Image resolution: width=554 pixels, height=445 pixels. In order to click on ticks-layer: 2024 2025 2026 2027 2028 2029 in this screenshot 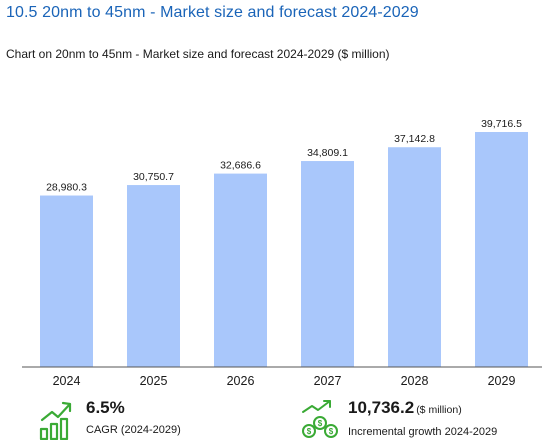, I will do `click(284, 381)`.